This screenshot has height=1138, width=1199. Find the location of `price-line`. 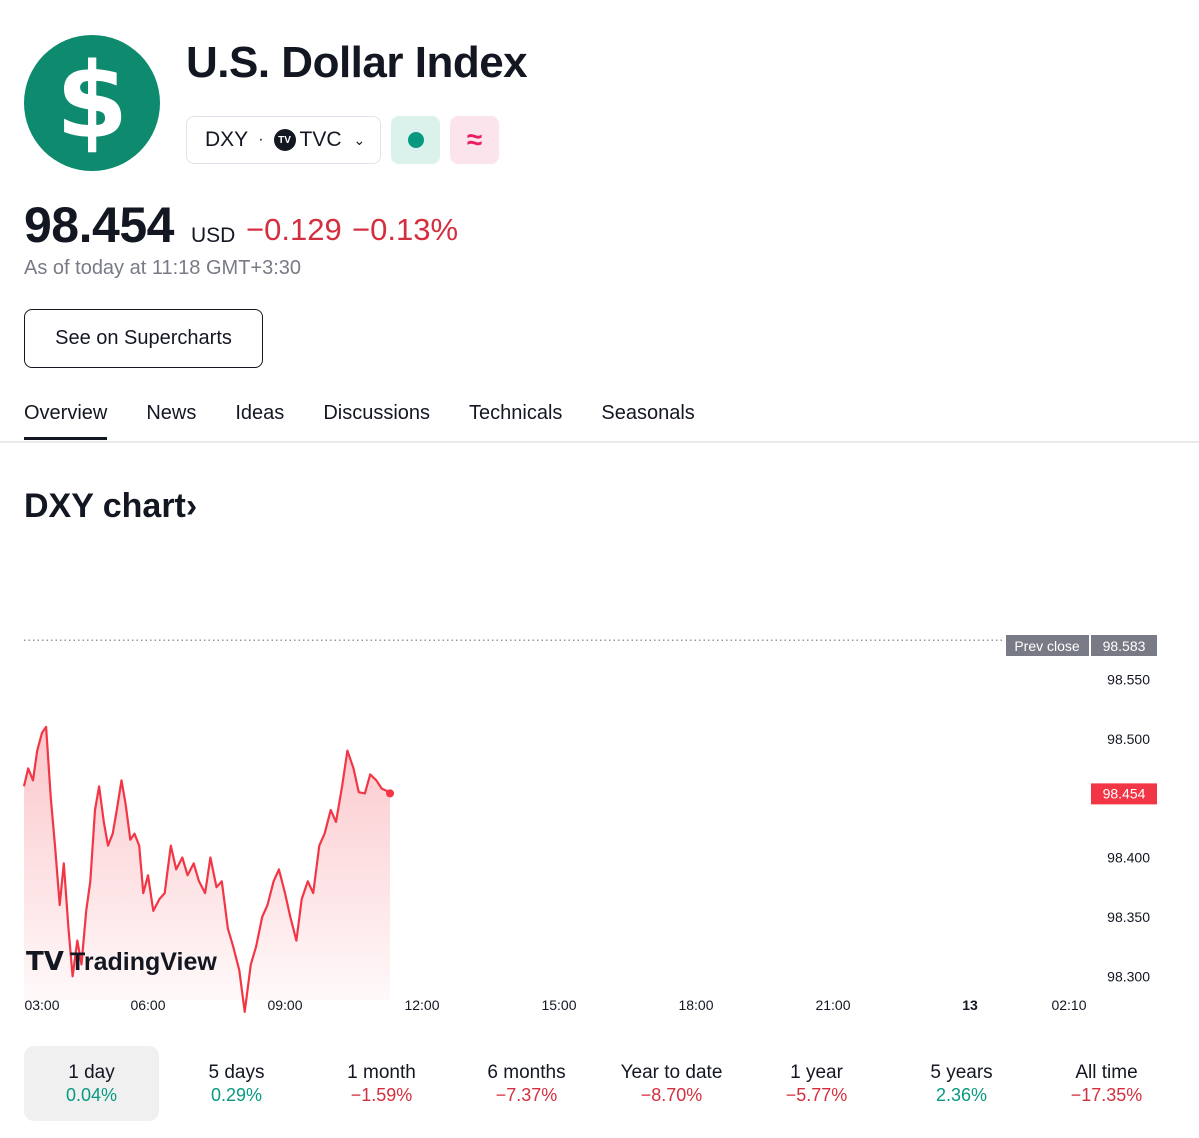

price-line is located at coordinates (206, 869).